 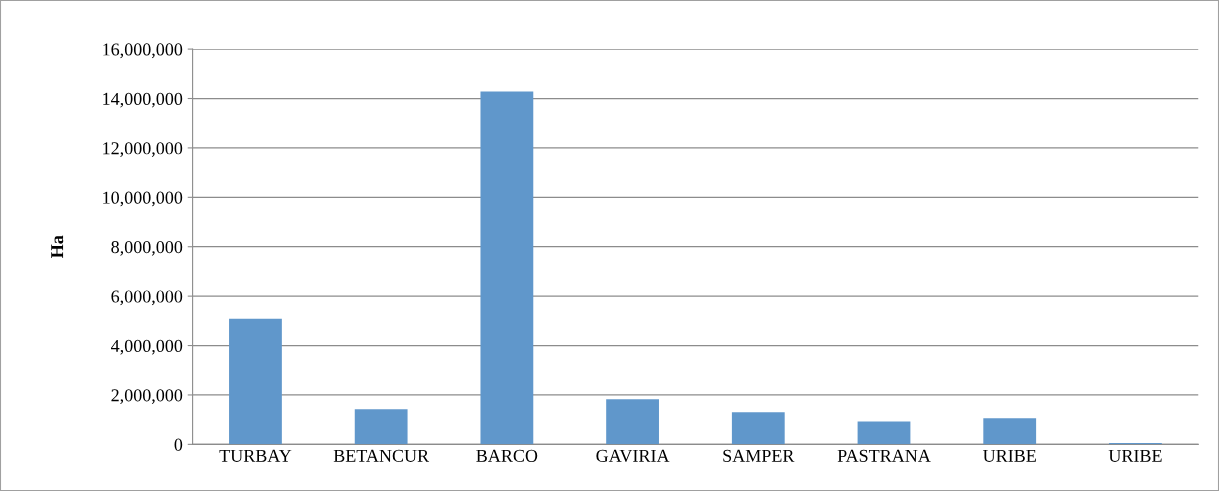 What do you see at coordinates (143, 100) in the screenshot?
I see `y-tick-label: 14,000,000` at bounding box center [143, 100].